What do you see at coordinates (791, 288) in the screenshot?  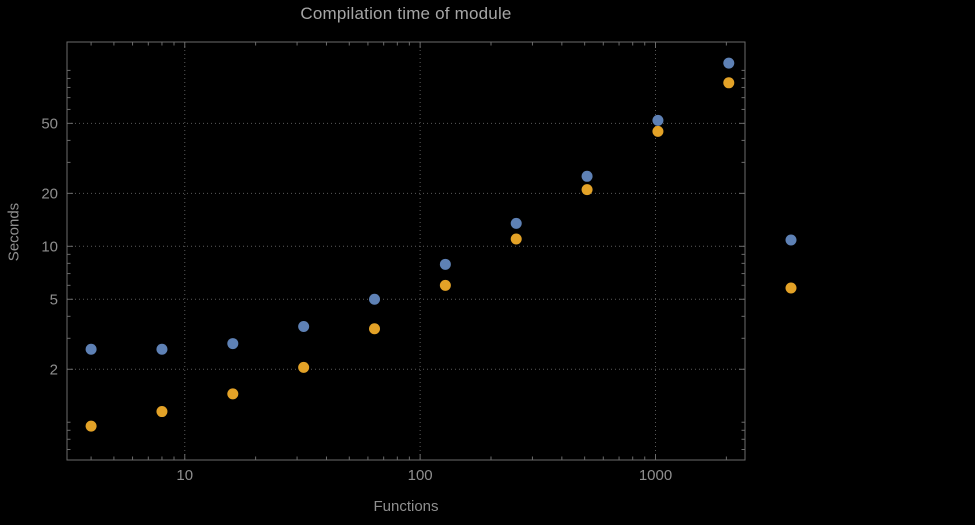 I see `legend-marker-series-2-orange` at bounding box center [791, 288].